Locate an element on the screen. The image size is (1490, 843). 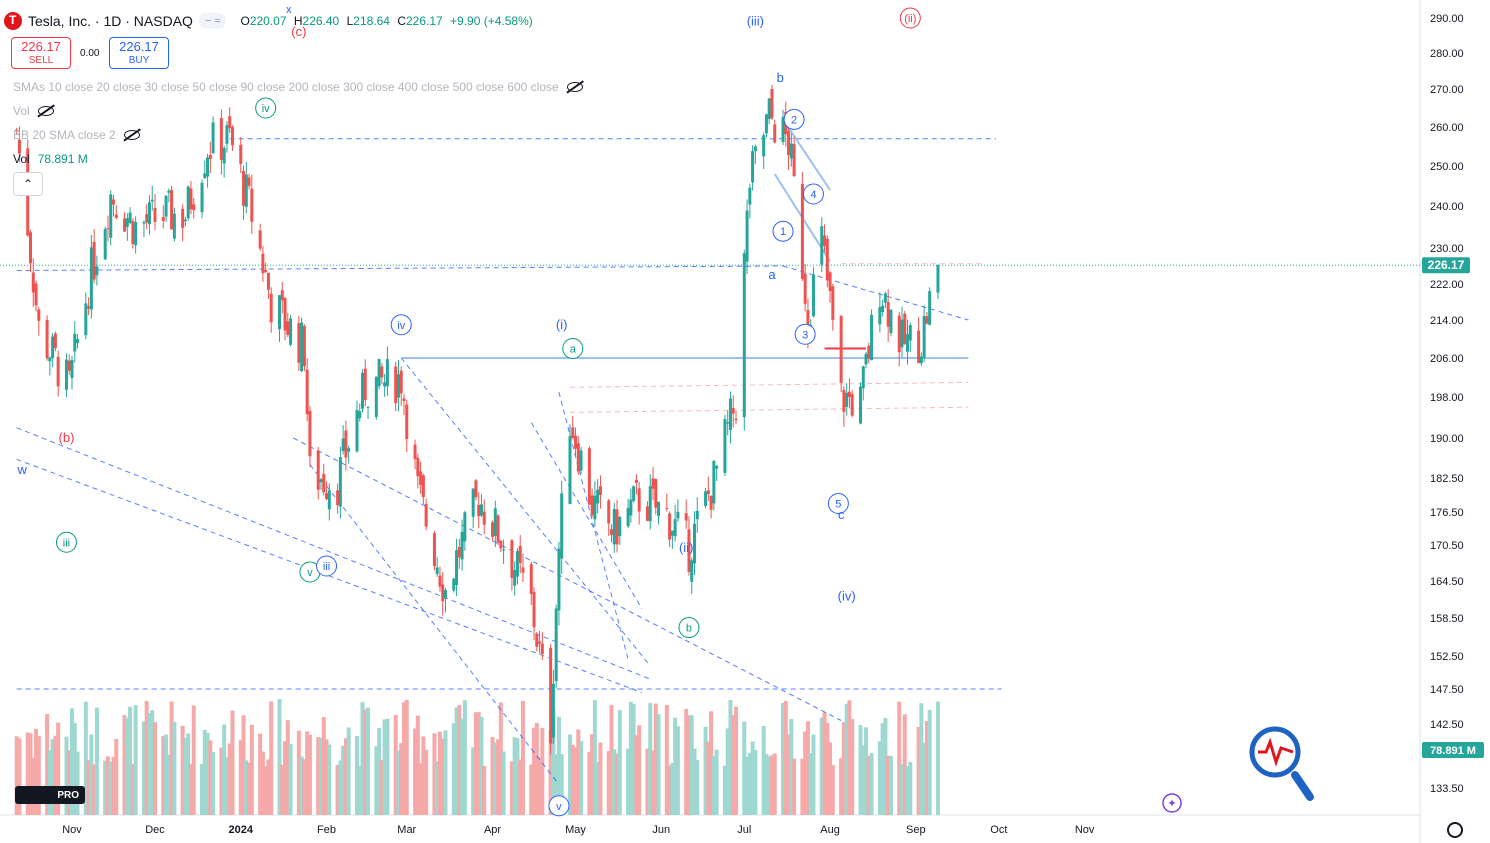
close-x-icon: x is located at coordinates (289, 10).